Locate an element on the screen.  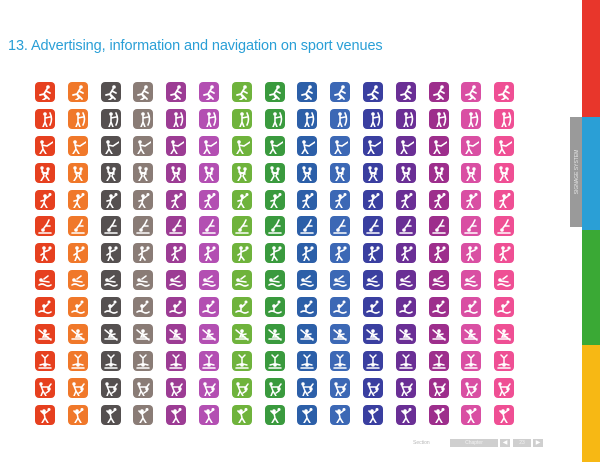
next-page-button: ▶ is located at coordinates (538, 443).